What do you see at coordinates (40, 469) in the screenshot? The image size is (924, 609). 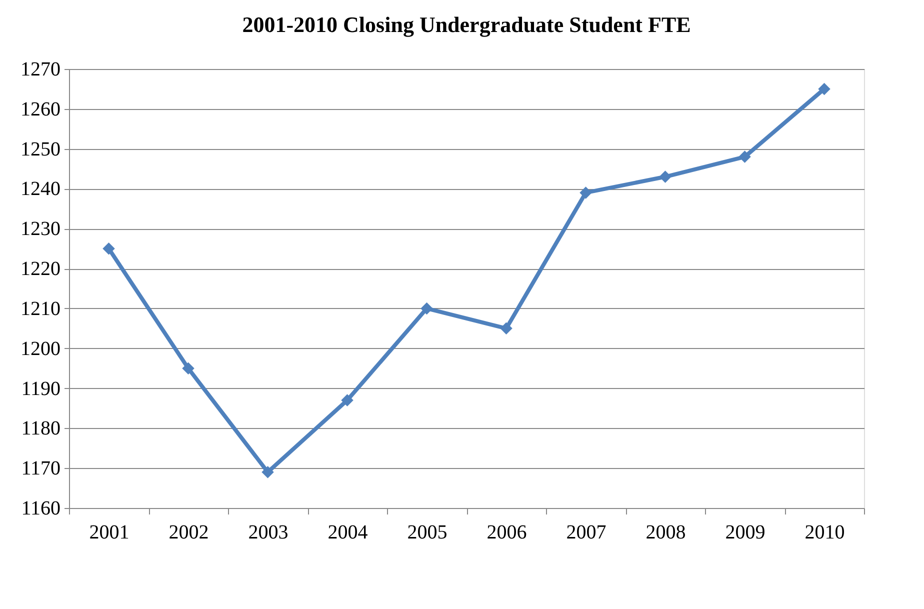 I see `y-tick-label: 1170` at bounding box center [40, 469].